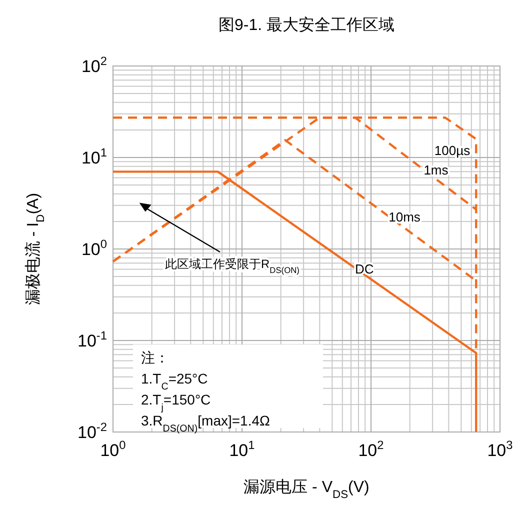  Describe the element at coordinates (242, 449) in the screenshot. I see `x-tick-label: 10$^{1}$` at that location.